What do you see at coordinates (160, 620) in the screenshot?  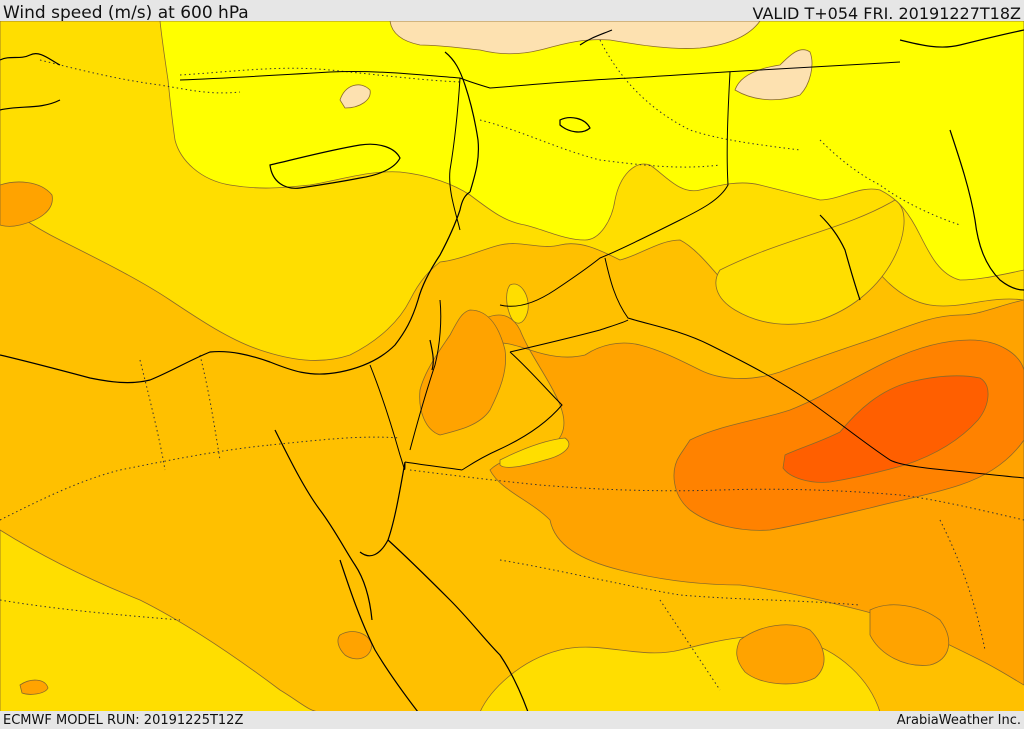 I see `band-gold-southwest` at bounding box center [160, 620].